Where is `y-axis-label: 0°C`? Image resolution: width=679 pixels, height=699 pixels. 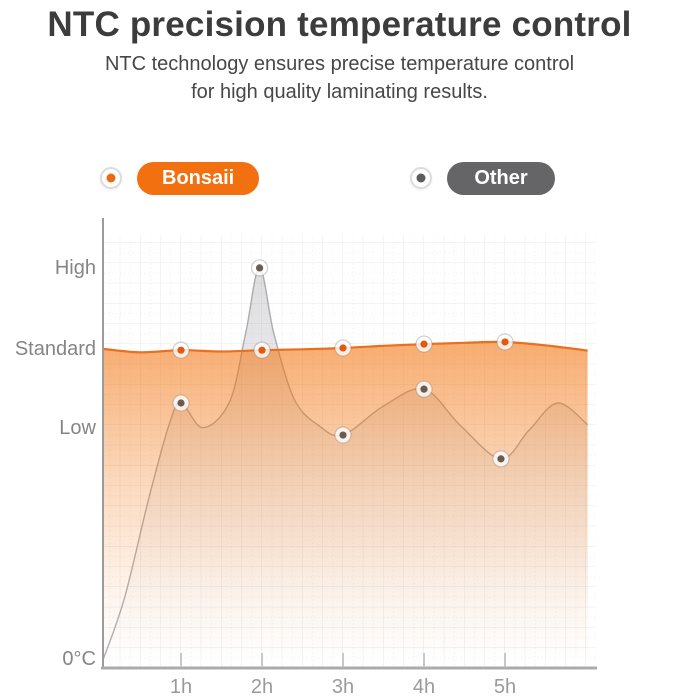
y-axis-label: 0°C is located at coordinates (79, 659).